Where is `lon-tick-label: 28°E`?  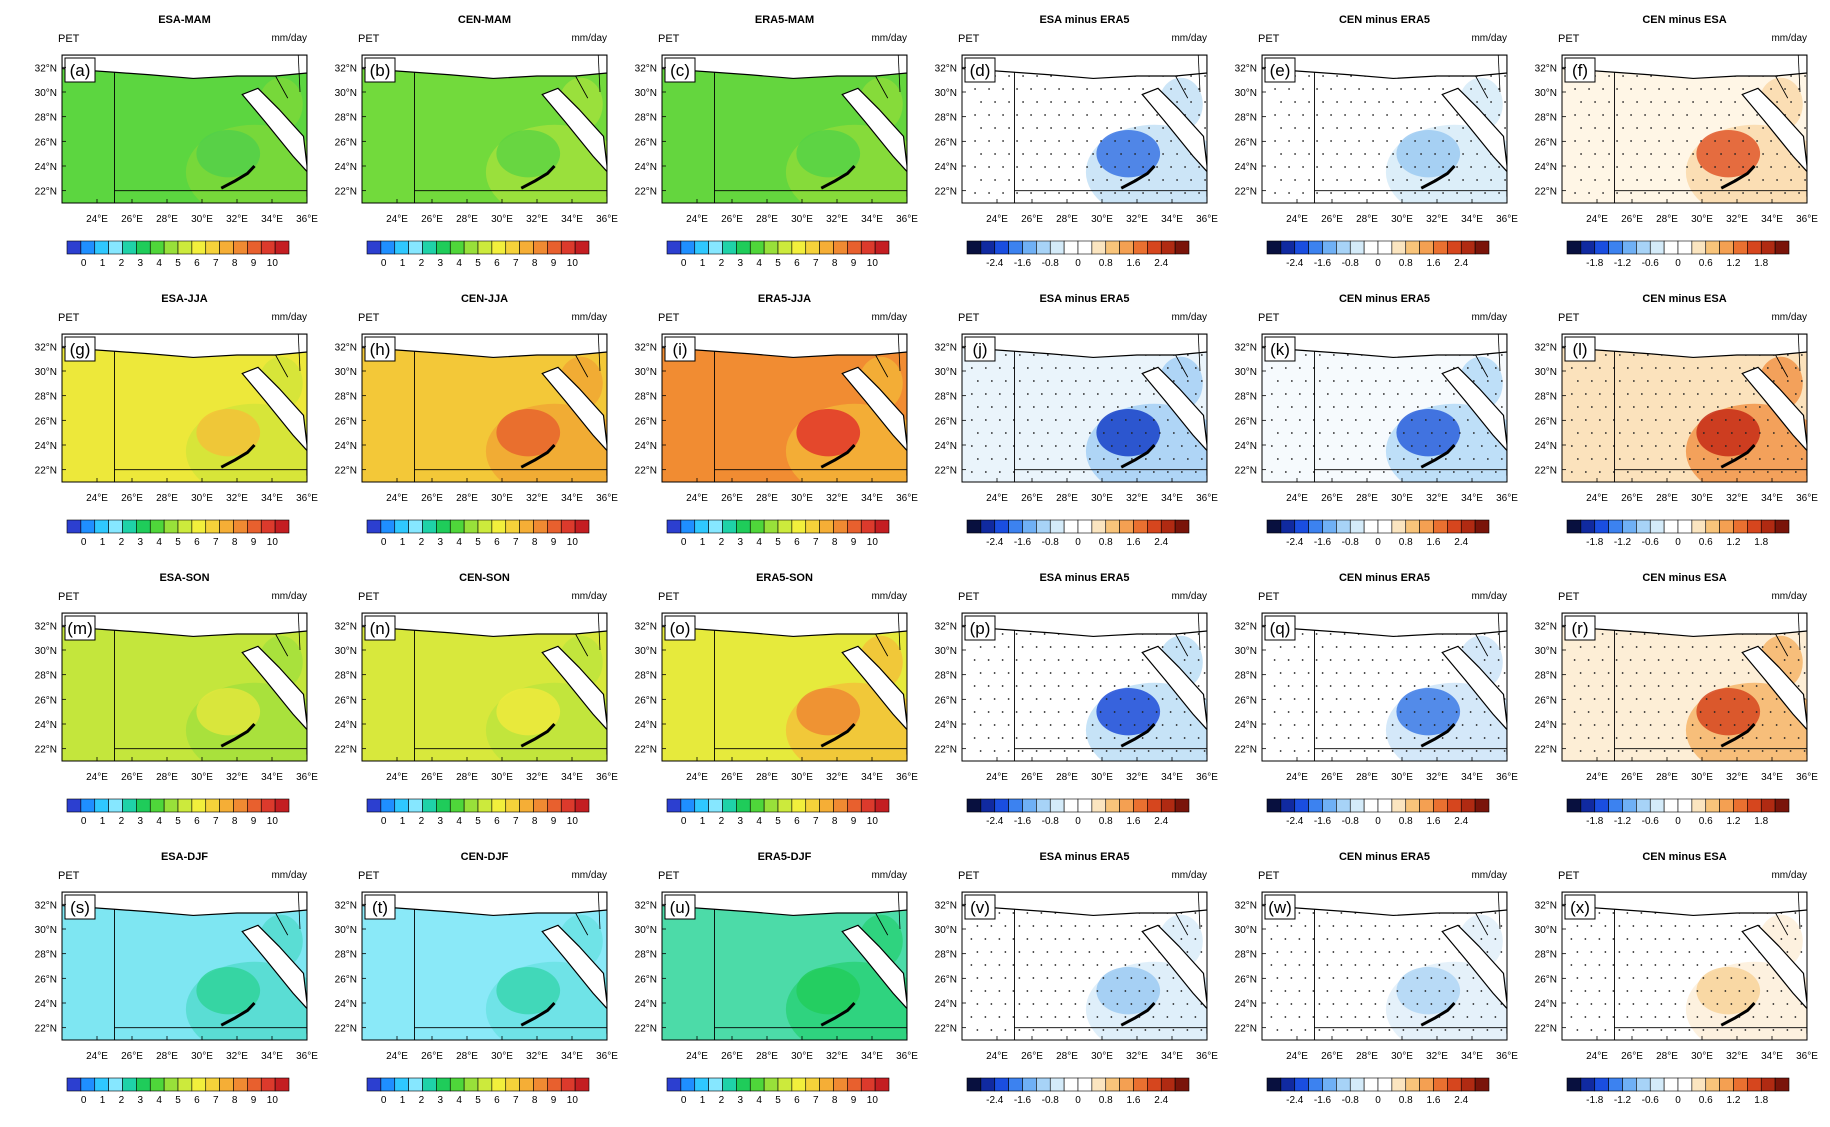
lon-tick-label: 28°E is located at coordinates (1367, 1056).